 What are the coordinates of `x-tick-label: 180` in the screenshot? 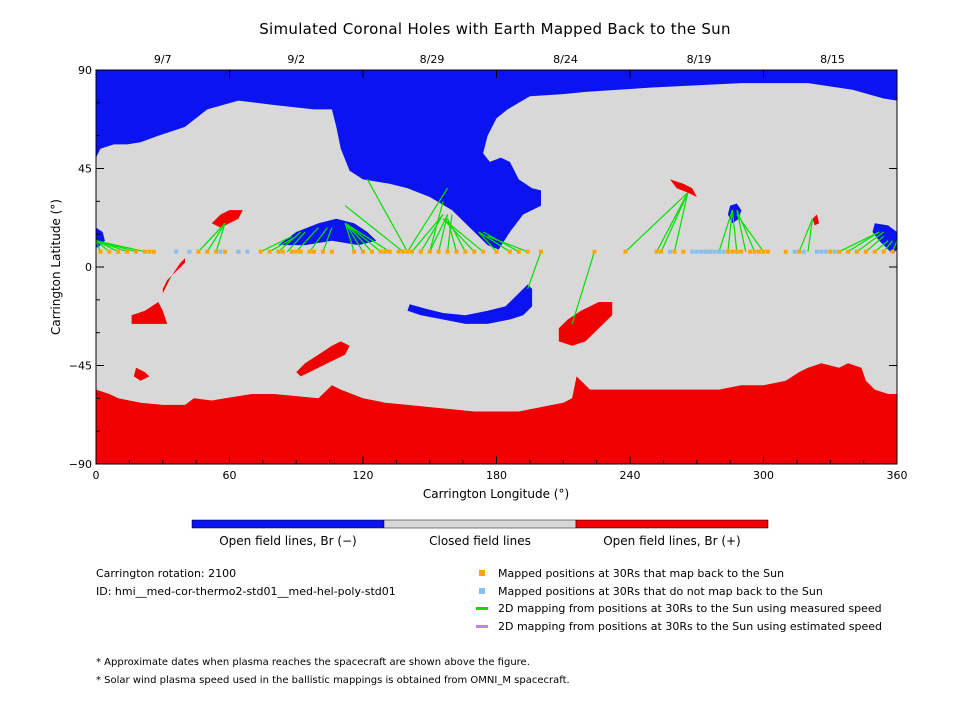 It's located at (496, 475).